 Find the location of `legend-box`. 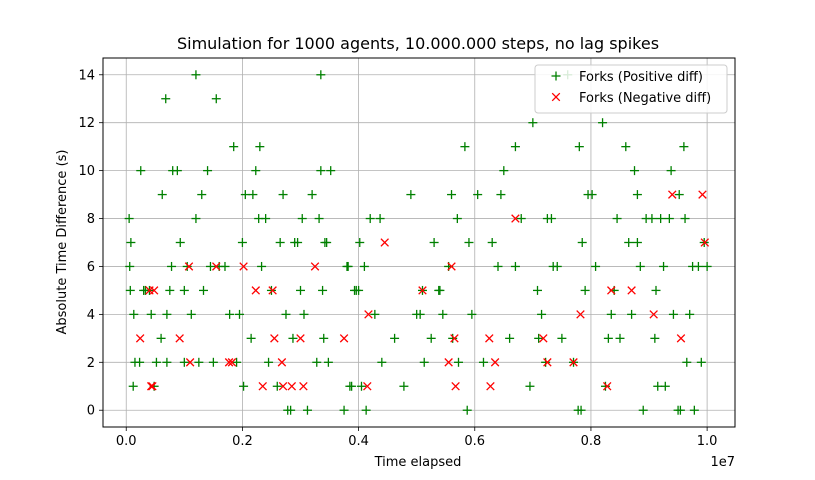

legend-box is located at coordinates (631, 89).